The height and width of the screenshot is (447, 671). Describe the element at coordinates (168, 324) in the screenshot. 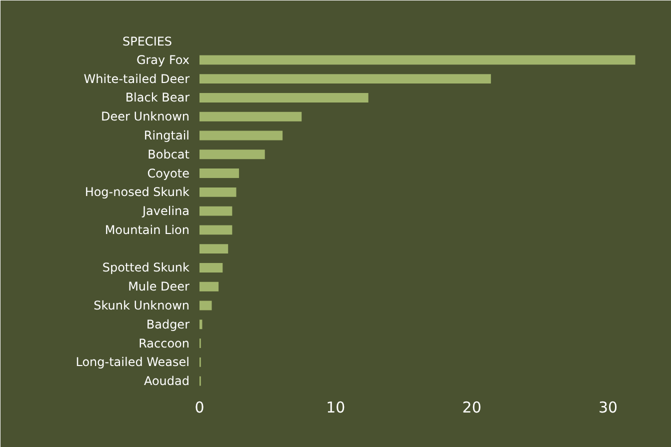

I see `y-tick-label: Badger` at that location.